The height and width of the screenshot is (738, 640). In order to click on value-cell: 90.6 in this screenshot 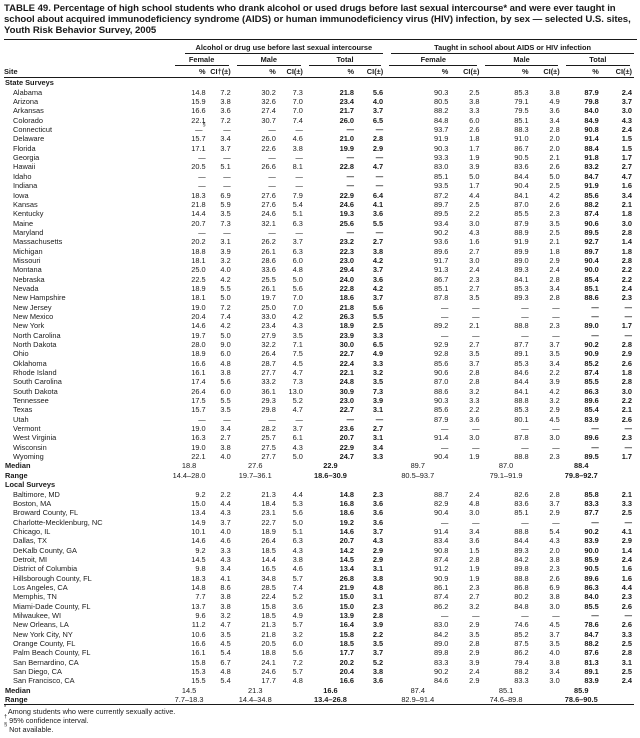, I will do `click(441, 373)`.